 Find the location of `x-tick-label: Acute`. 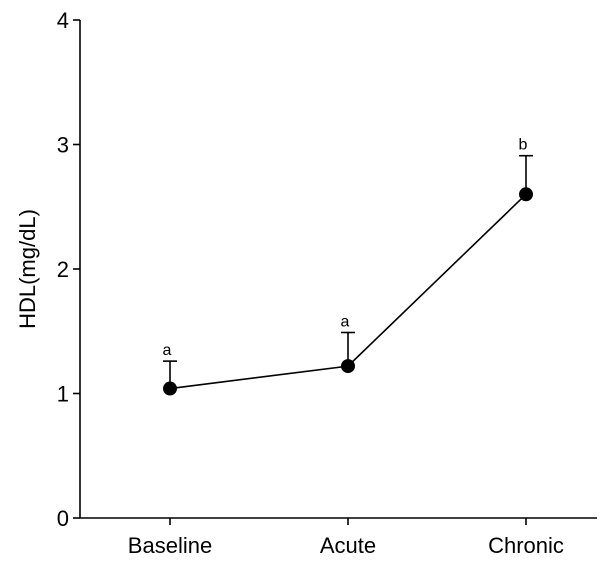

x-tick-label: Acute is located at coordinates (348, 545).